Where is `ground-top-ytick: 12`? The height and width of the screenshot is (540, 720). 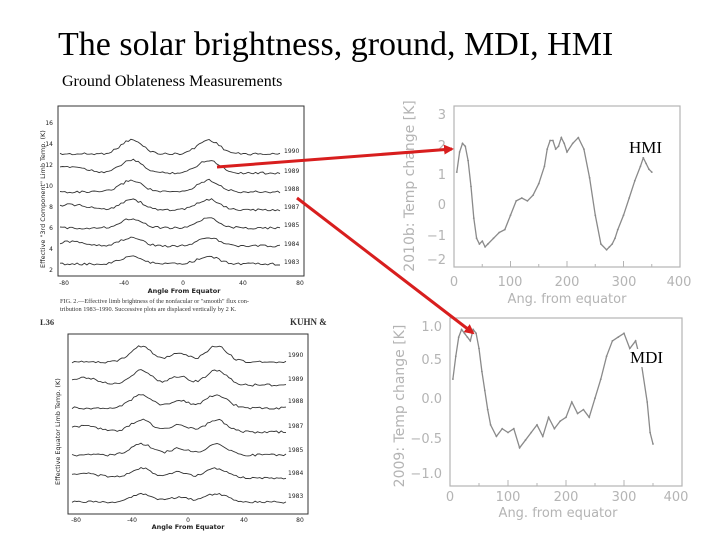
ground-top-ytick: 12 is located at coordinates (49, 165).